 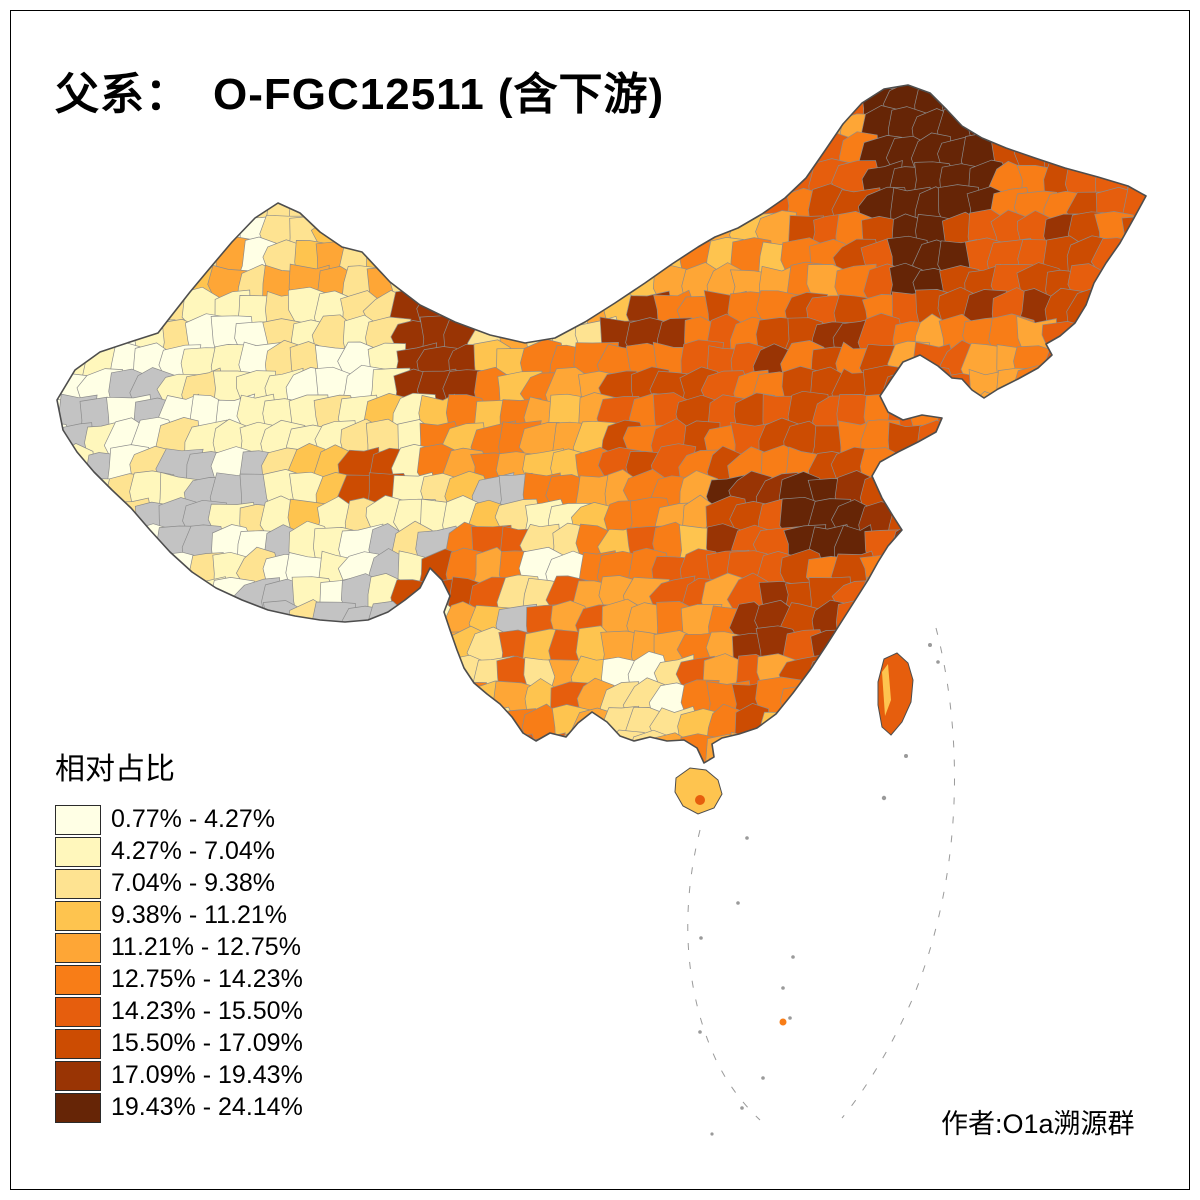 I want to click on legend-item: 4.27% - 7.04%, so click(x=179, y=851).